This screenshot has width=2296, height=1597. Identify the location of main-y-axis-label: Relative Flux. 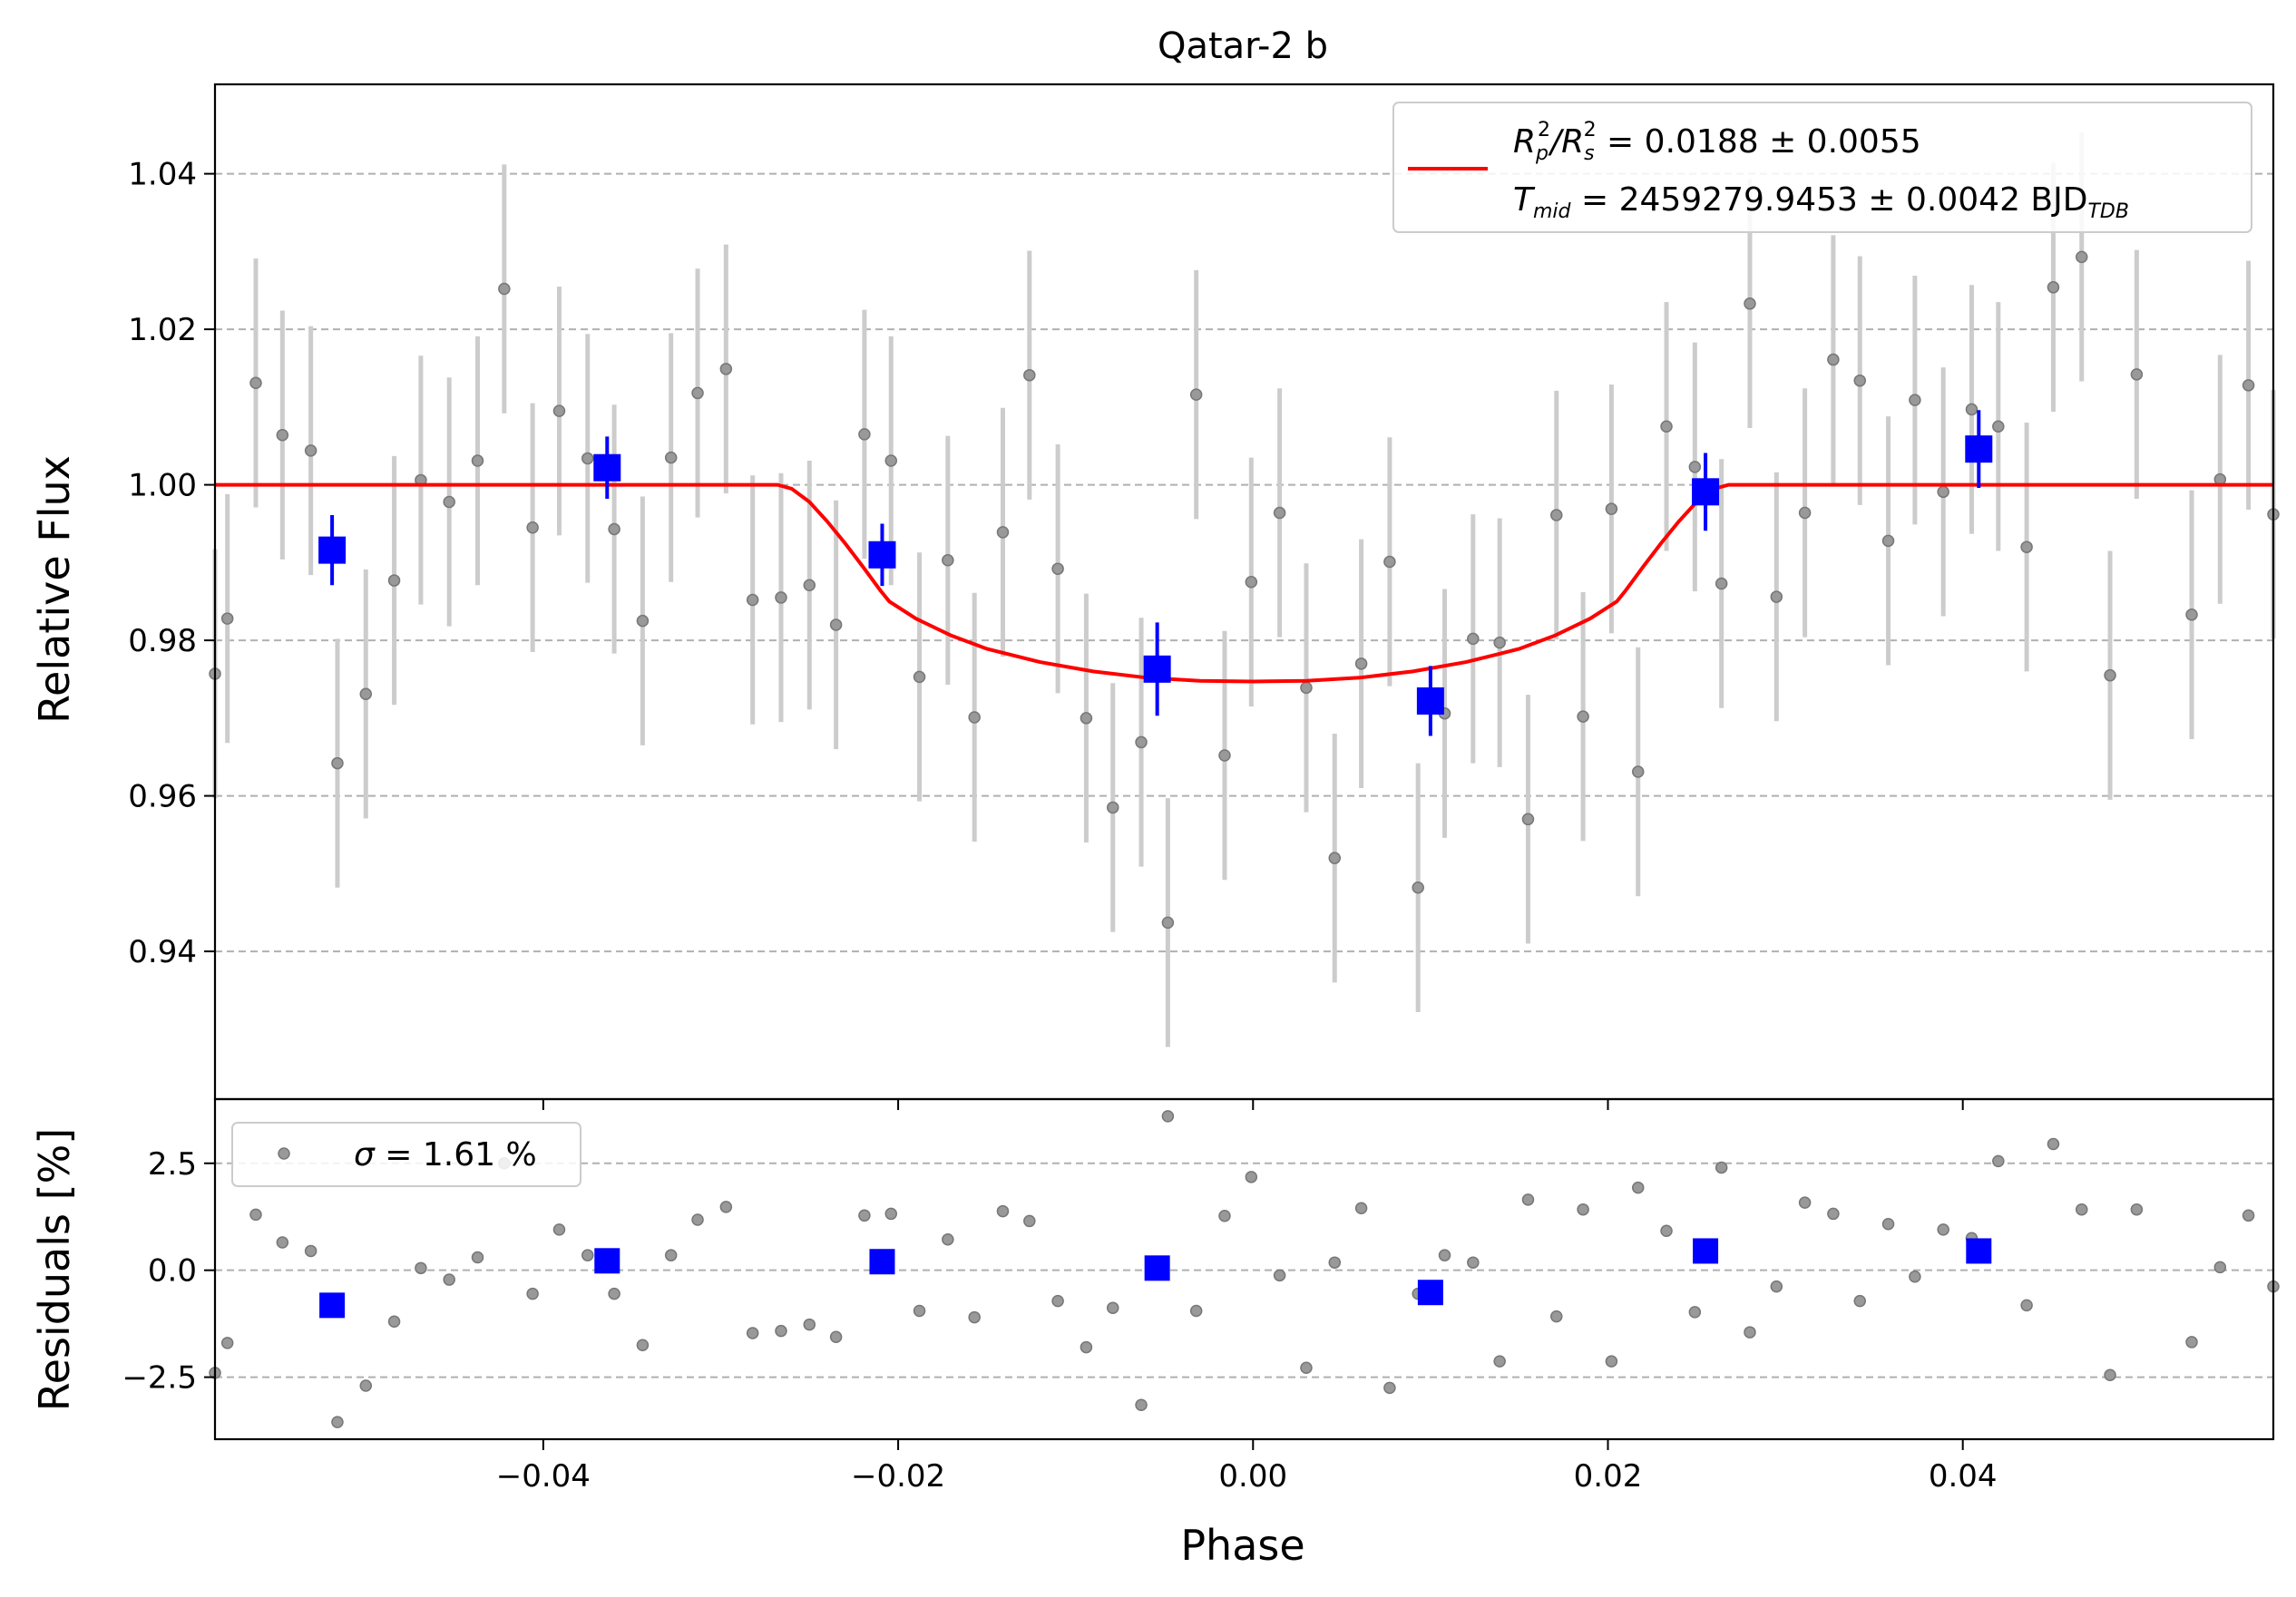
(54, 589).